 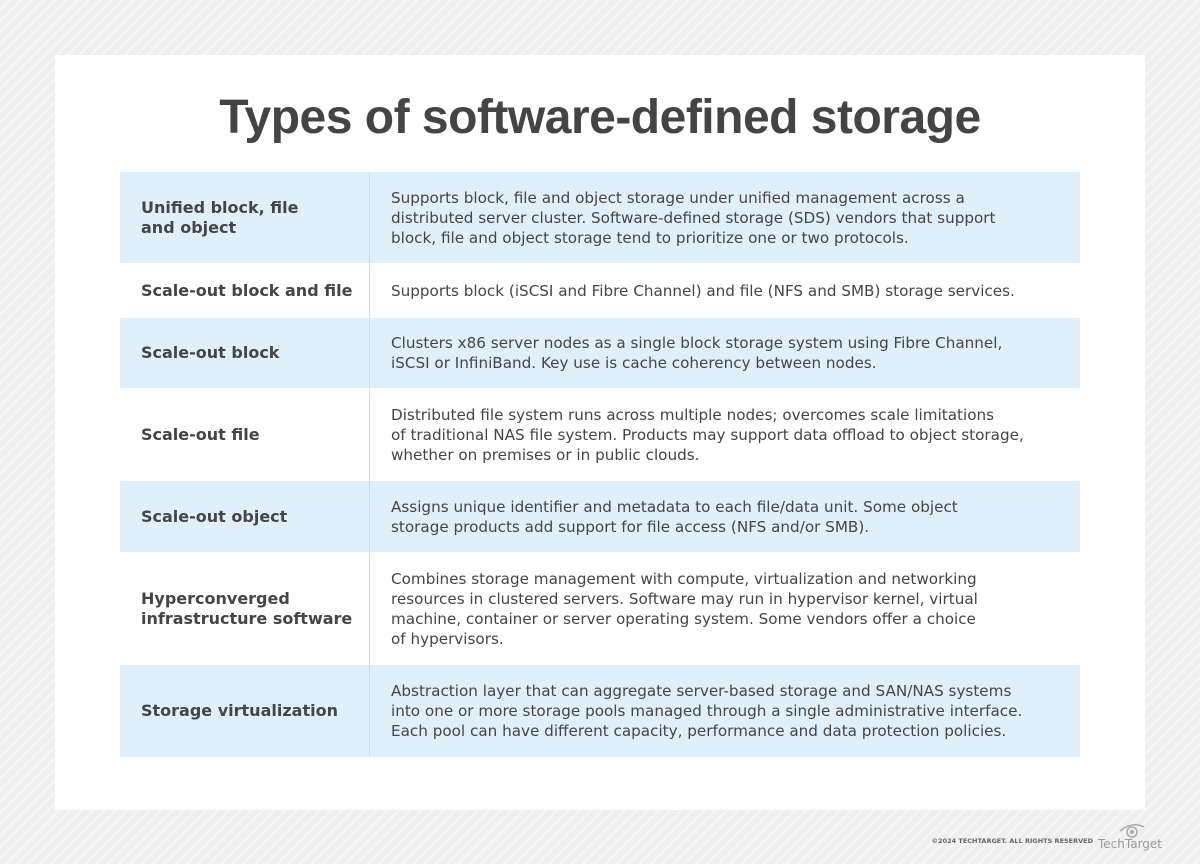 What do you see at coordinates (1012, 841) in the screenshot?
I see `copyright: ©2024 TECHTARGET. ALL RIGHTS RESERVED` at bounding box center [1012, 841].